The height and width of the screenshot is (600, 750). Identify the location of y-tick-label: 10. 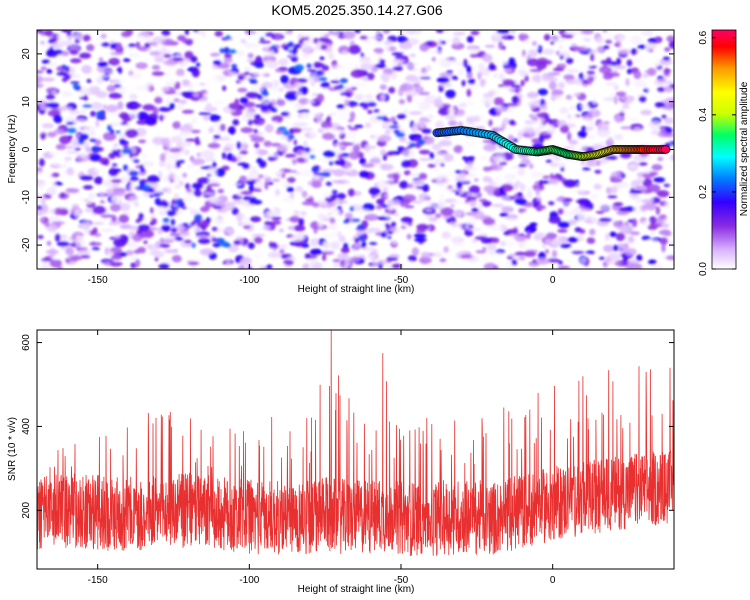
(26, 102).